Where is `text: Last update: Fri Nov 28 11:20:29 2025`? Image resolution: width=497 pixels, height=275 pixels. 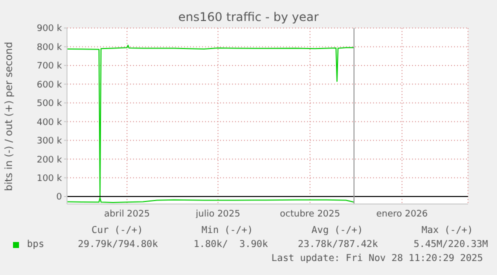 text: Last update: Fri Nov 28 11:20:29 2025 is located at coordinates (377, 258).